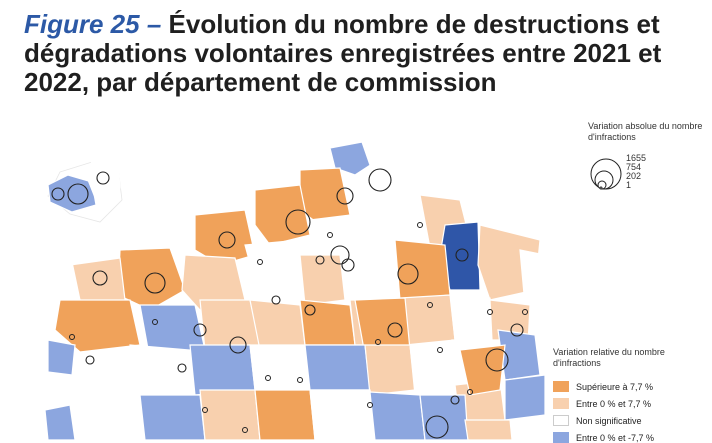 This screenshot has height=443, width=712. What do you see at coordinates (634, 176) in the screenshot?
I see `size-legend-value: 202` at bounding box center [634, 176].